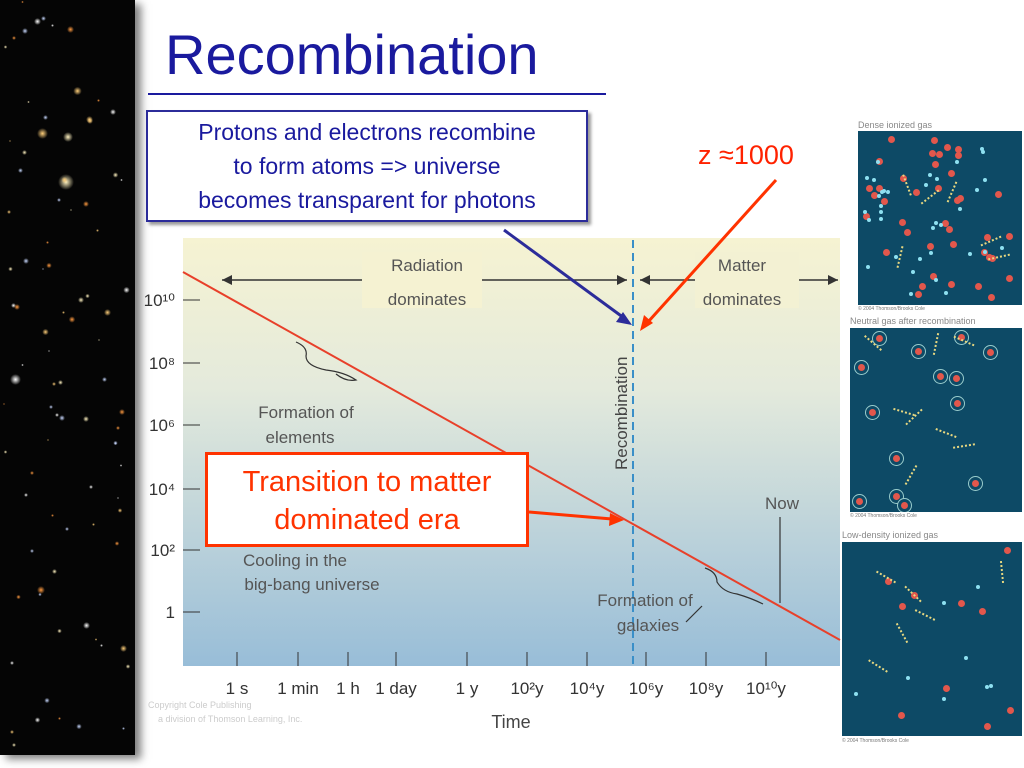  Describe the element at coordinates (782, 503) in the screenshot. I see `now-label: Now` at that location.